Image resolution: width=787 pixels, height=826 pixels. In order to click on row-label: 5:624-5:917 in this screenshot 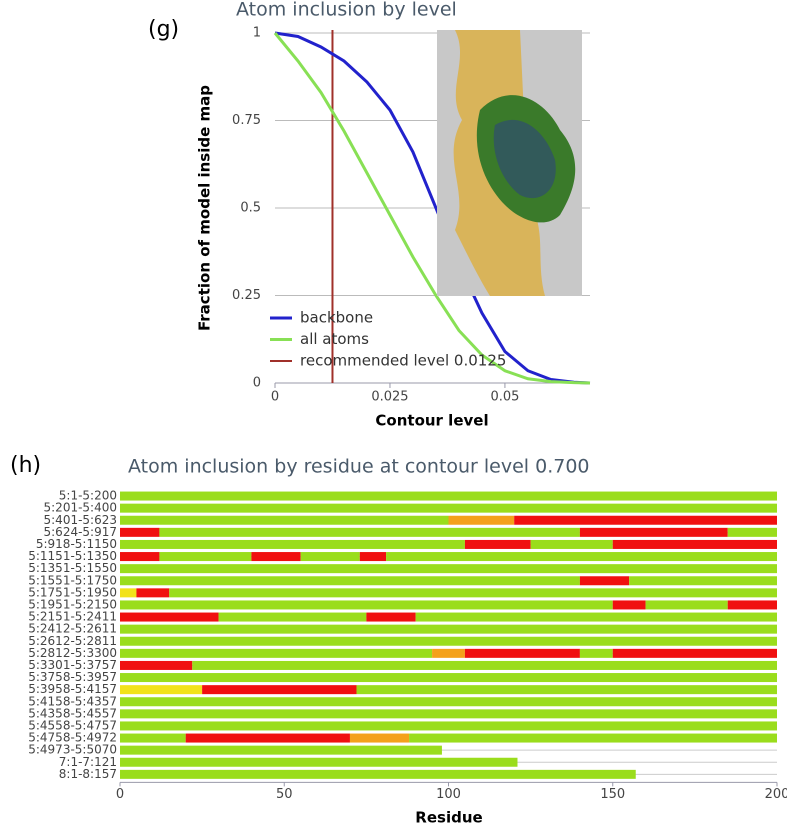, I will do `click(81, 532)`.